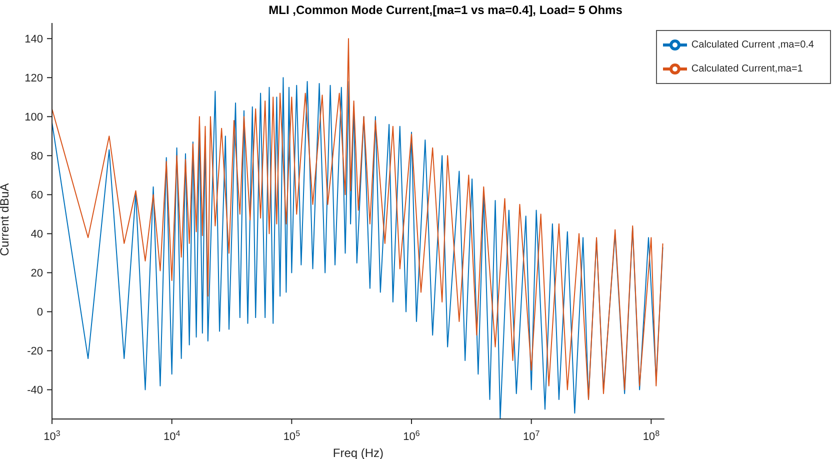 This screenshot has width=839, height=459. What do you see at coordinates (33, 40) in the screenshot?
I see `y-tick-label: 140` at bounding box center [33, 40].